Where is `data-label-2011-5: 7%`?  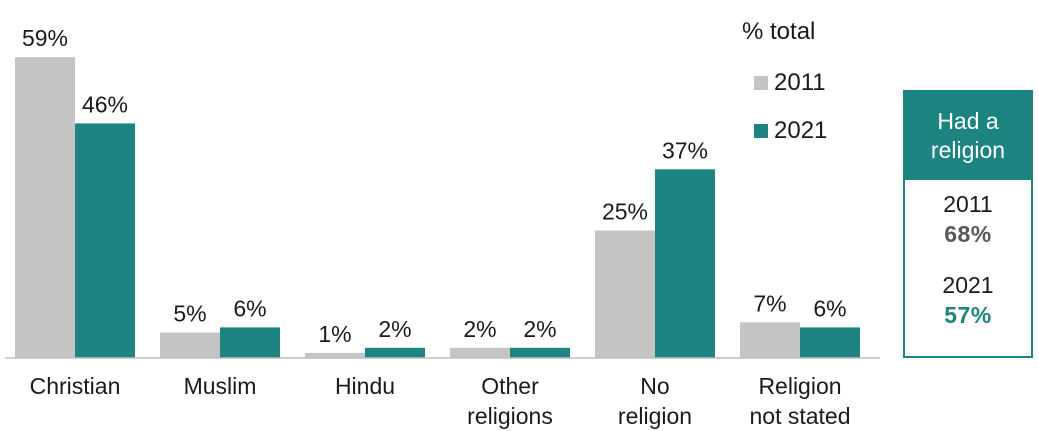 data-label-2011-5: 7% is located at coordinates (769, 303).